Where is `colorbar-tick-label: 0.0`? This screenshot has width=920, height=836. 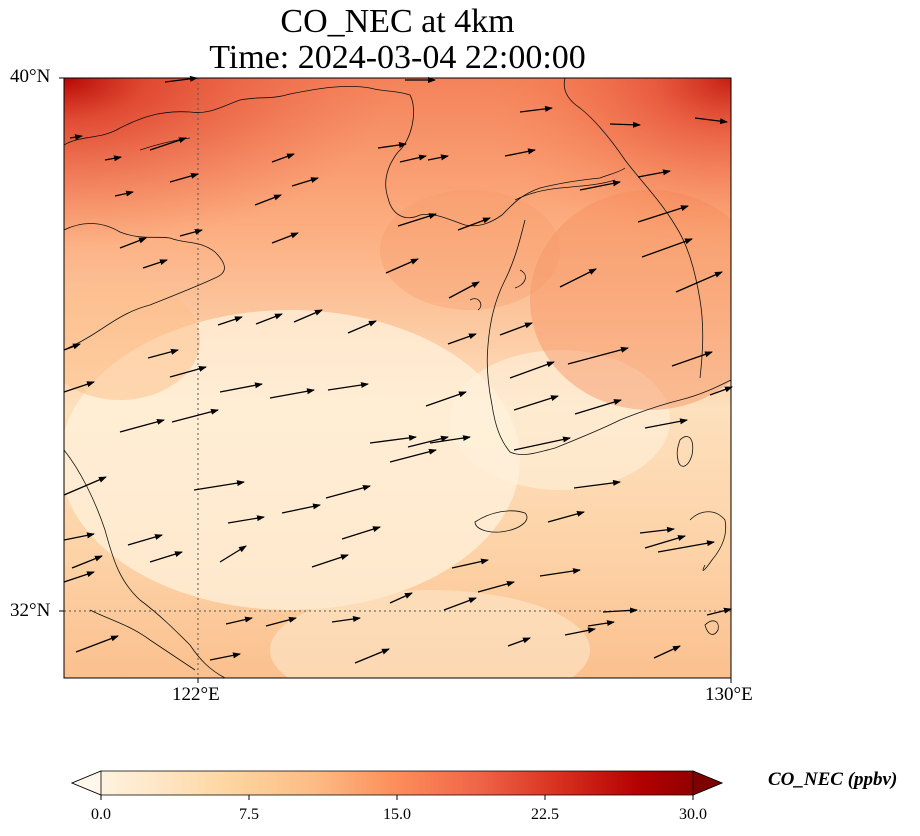
colorbar-tick-label: 0.0 is located at coordinates (101, 814).